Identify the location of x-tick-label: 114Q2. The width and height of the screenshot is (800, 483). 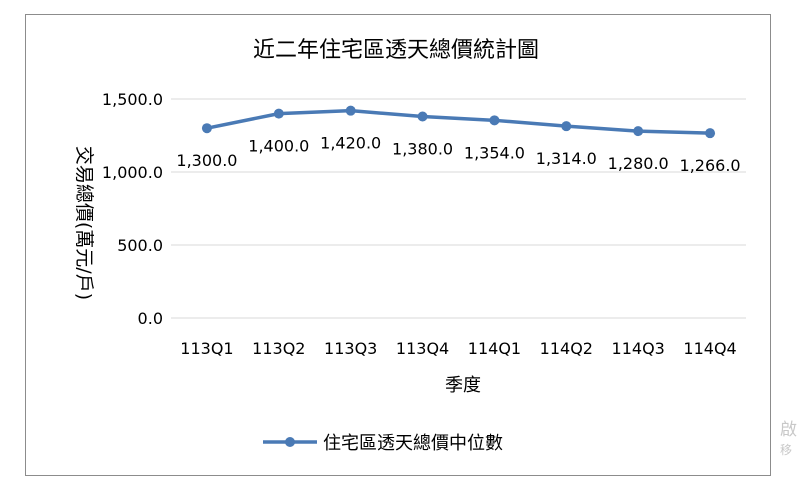
(566, 348).